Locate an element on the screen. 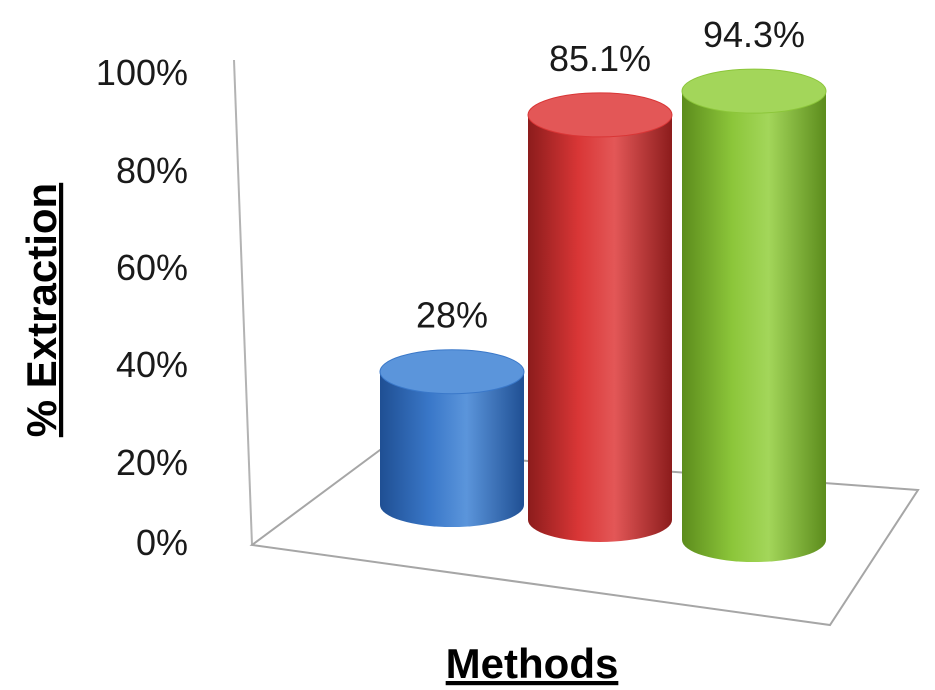 The width and height of the screenshot is (935, 690). data-label: 94.3% is located at coordinates (754, 34).